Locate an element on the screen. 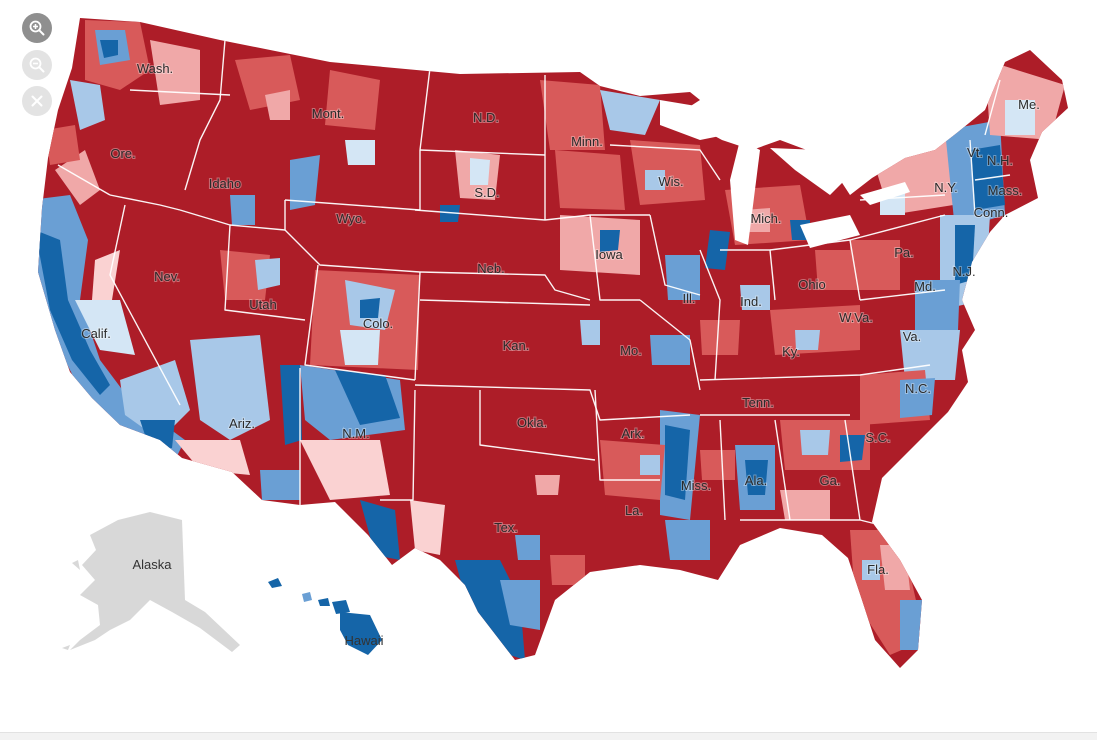 The height and width of the screenshot is (740, 1097). hawaii-shape is located at coordinates (325, 616).